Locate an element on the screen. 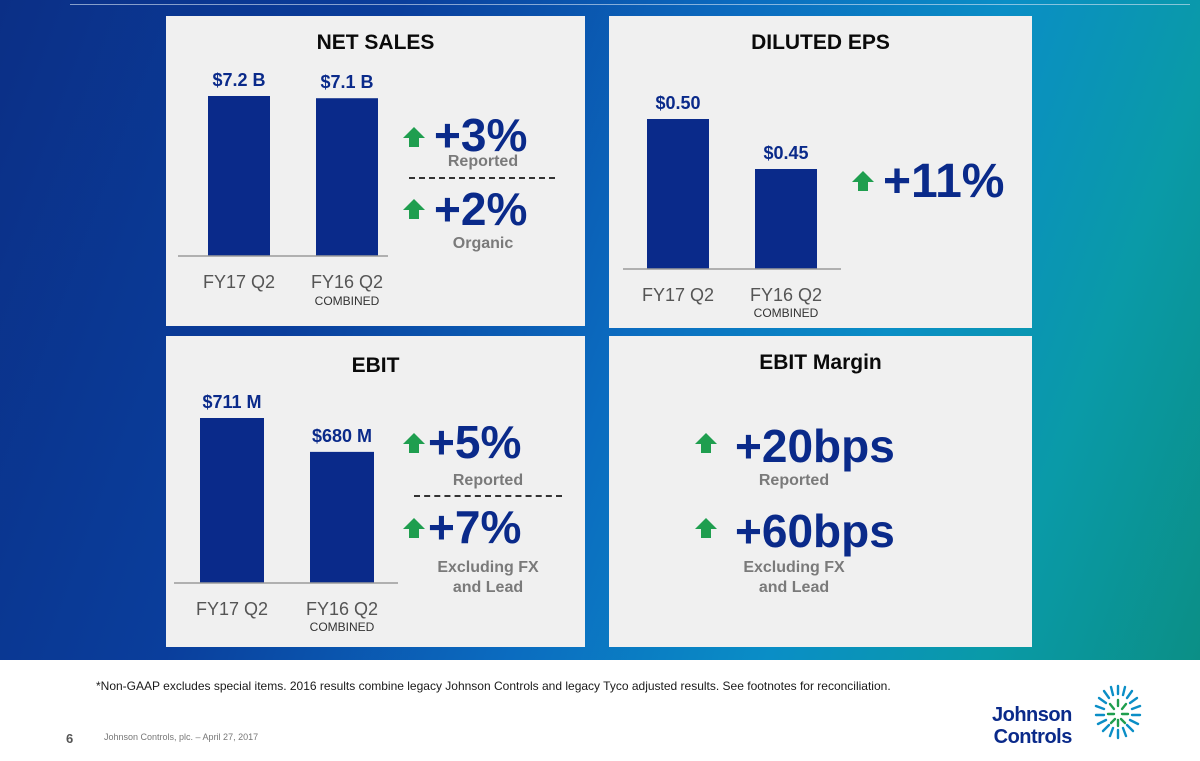  panel-title: EBIT Margin is located at coordinates (820, 362).